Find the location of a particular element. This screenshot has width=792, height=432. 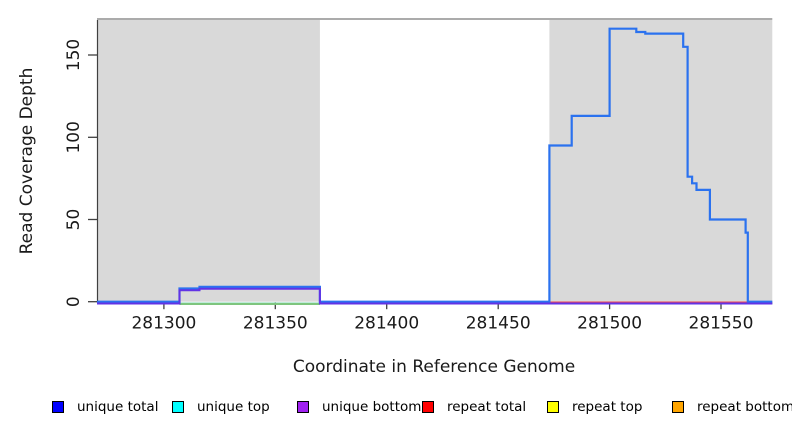

legend-item-repeat-total: repeat total is located at coordinates (484, 407).